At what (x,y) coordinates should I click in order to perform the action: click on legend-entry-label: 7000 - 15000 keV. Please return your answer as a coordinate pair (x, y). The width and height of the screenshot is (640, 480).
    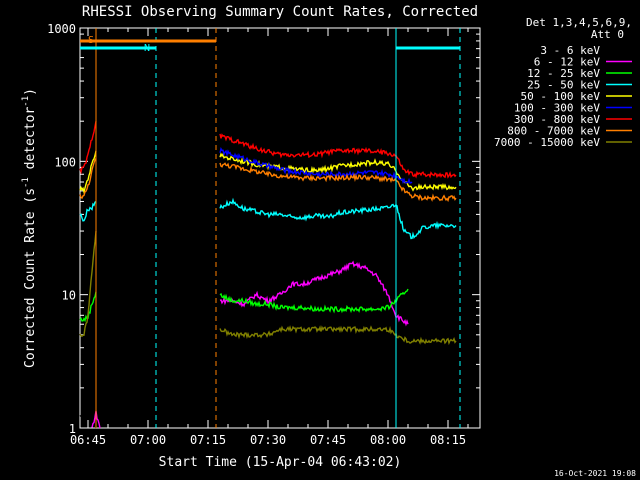
    Looking at the image, I should click on (547, 142).